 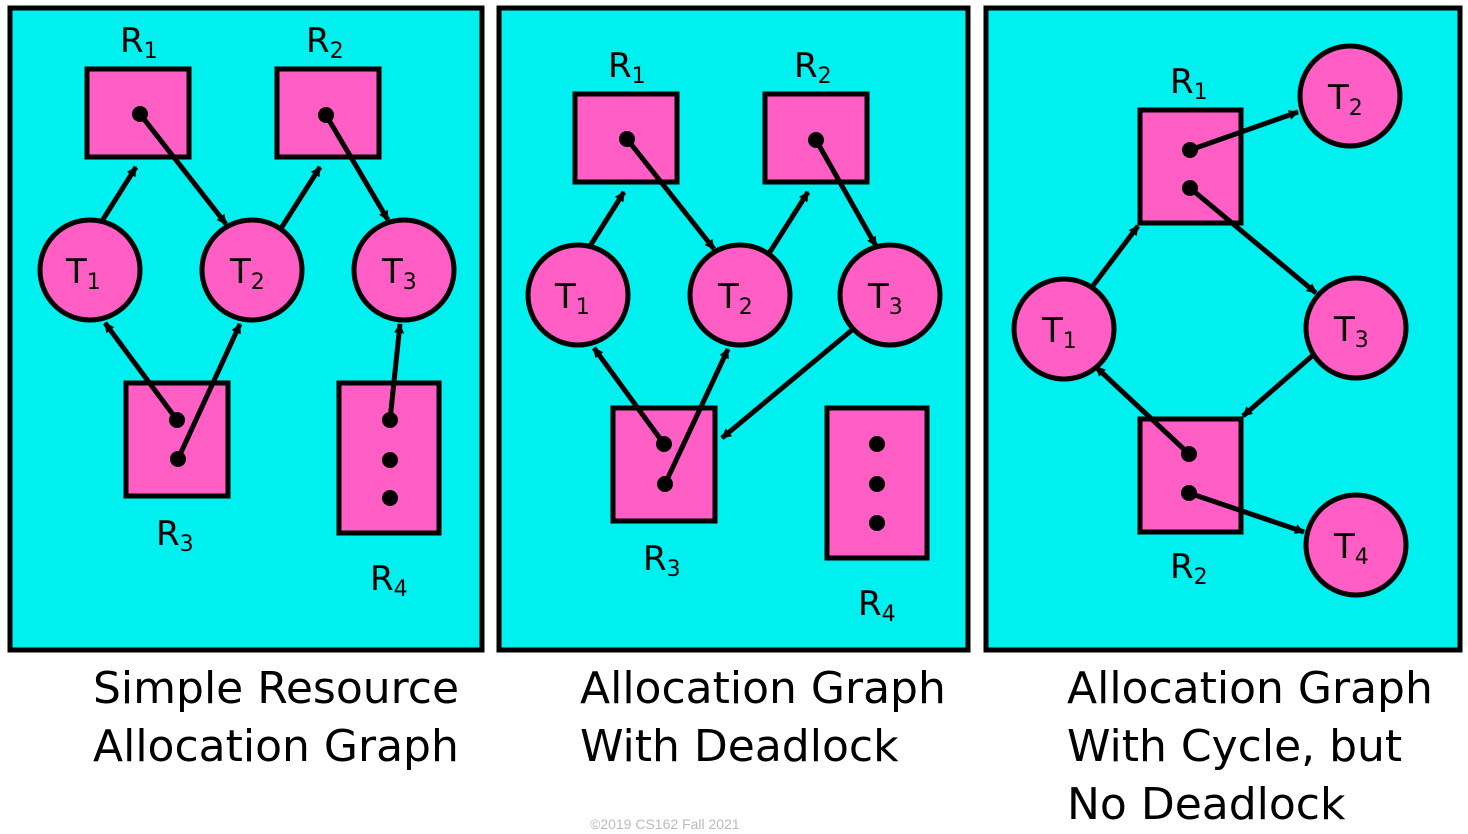 I want to click on caption-line: No Deadlock, so click(x=1206, y=804).